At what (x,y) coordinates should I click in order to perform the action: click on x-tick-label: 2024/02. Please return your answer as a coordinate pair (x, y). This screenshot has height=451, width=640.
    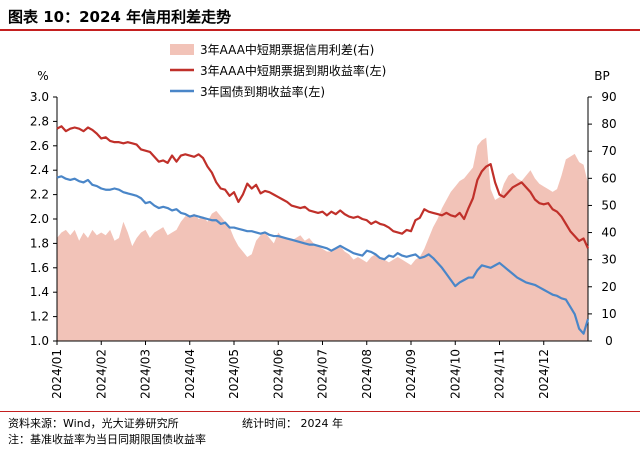
    Looking at the image, I should click on (101, 374).